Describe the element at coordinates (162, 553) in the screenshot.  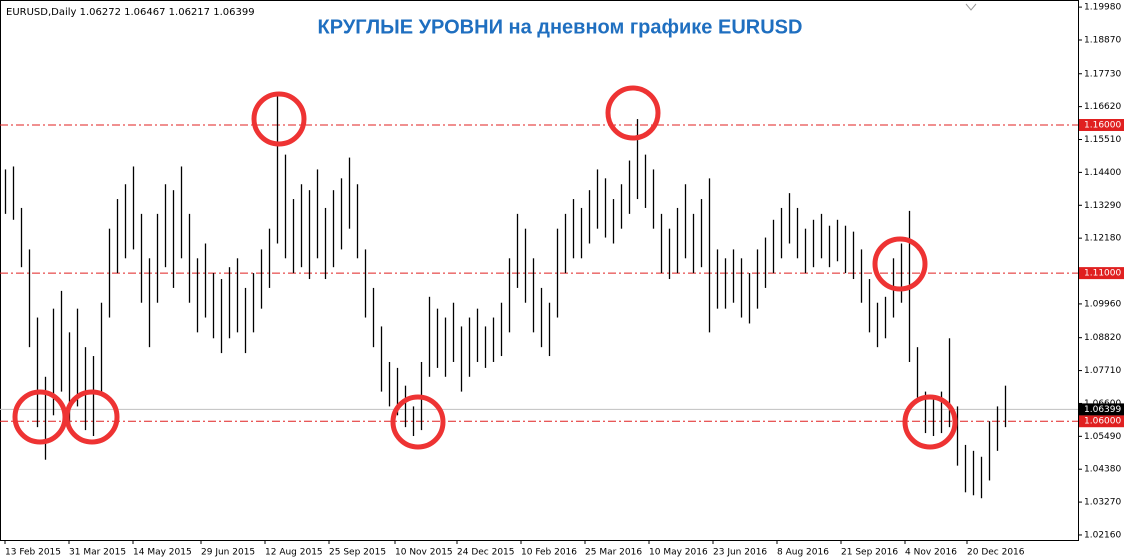
I see `x-tick-label: 14 May 2015` at that location.